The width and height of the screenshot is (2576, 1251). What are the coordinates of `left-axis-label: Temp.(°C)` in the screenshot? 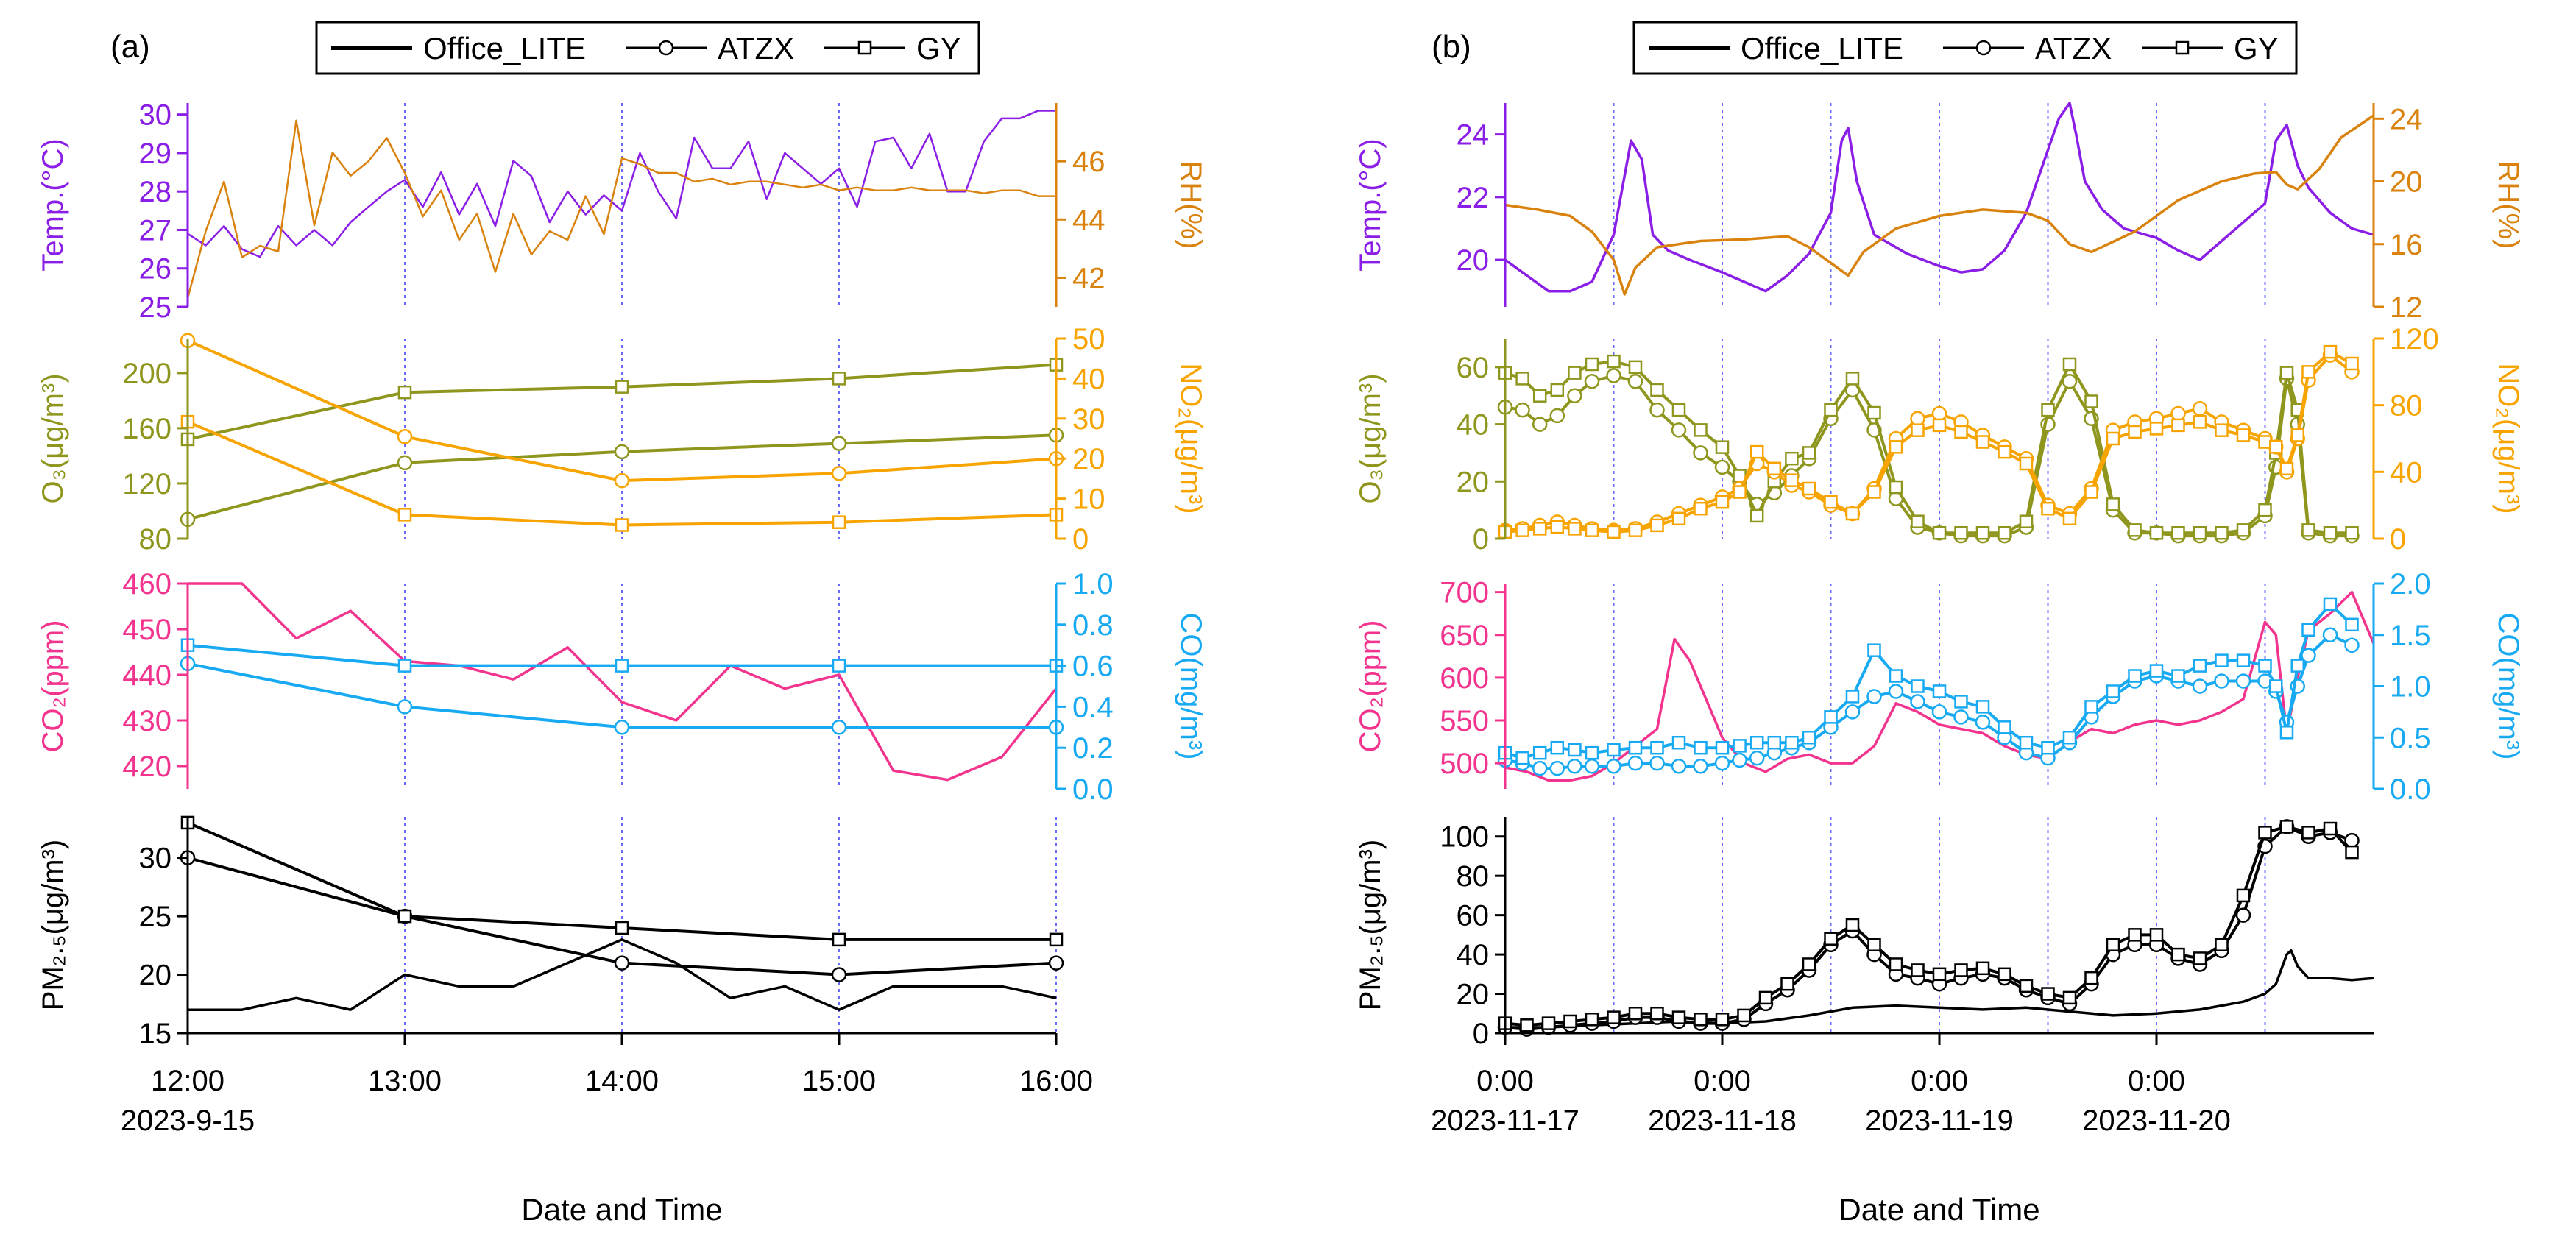 It's located at (1370, 204).